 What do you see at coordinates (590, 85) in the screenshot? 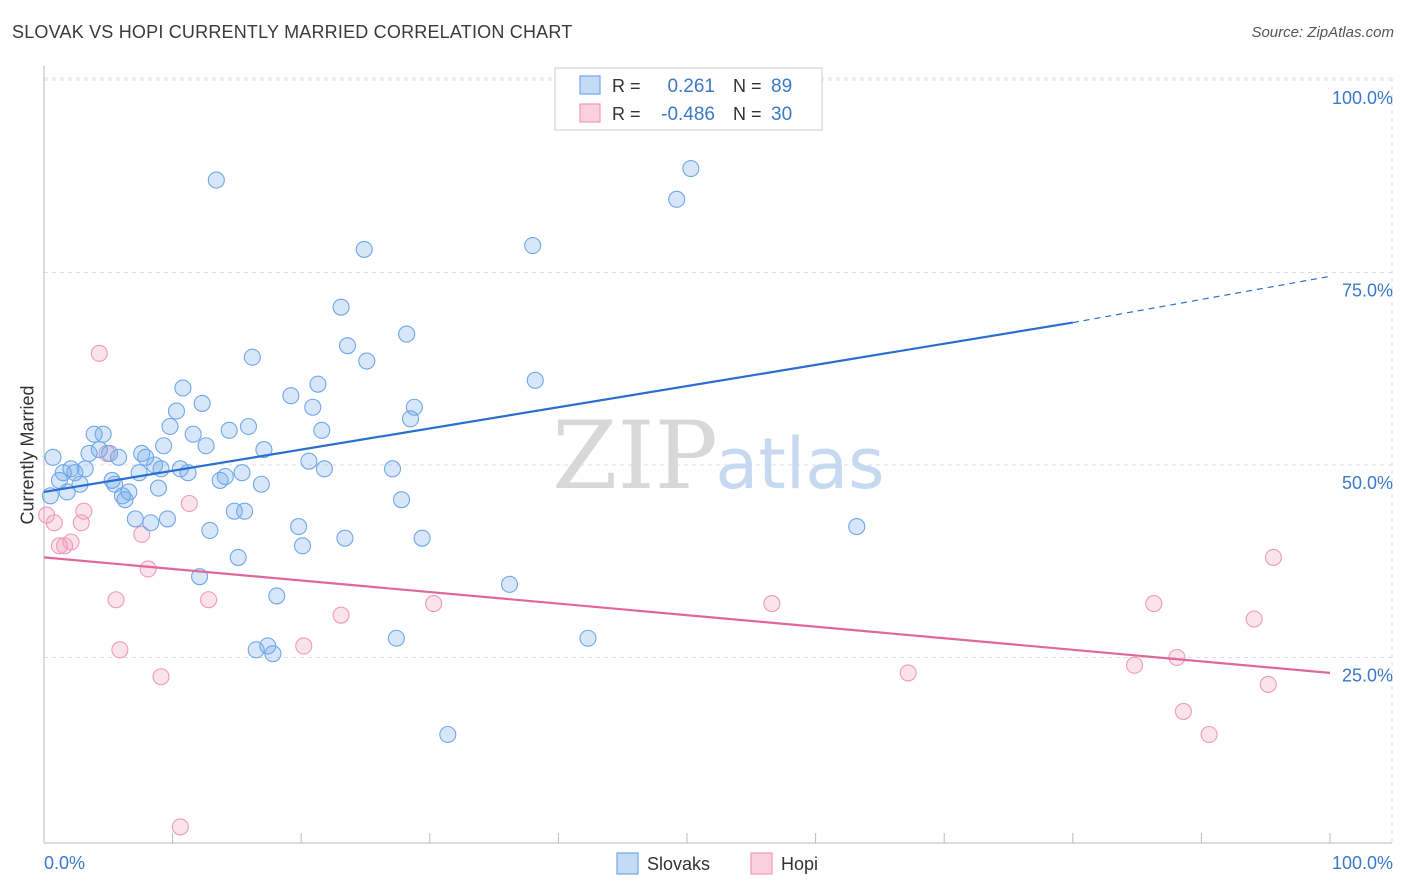
I see `slovak-swatch` at bounding box center [590, 85].